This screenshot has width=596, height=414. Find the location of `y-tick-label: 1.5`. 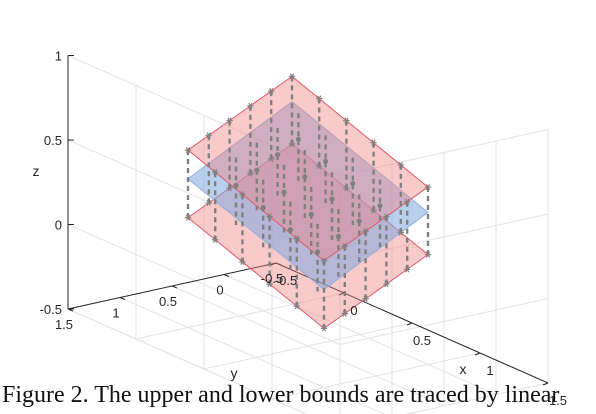

y-tick-label: 1.5 is located at coordinates (64, 324).